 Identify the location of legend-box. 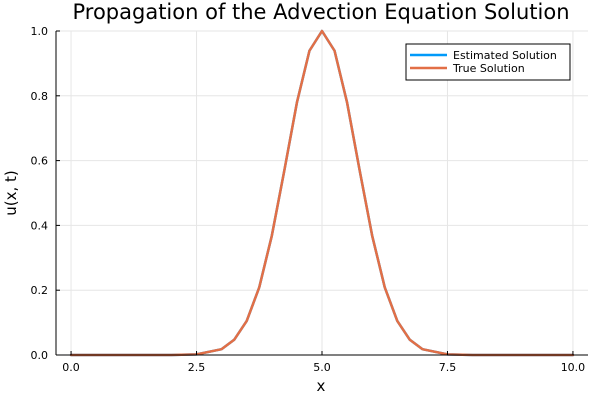
(488, 62).